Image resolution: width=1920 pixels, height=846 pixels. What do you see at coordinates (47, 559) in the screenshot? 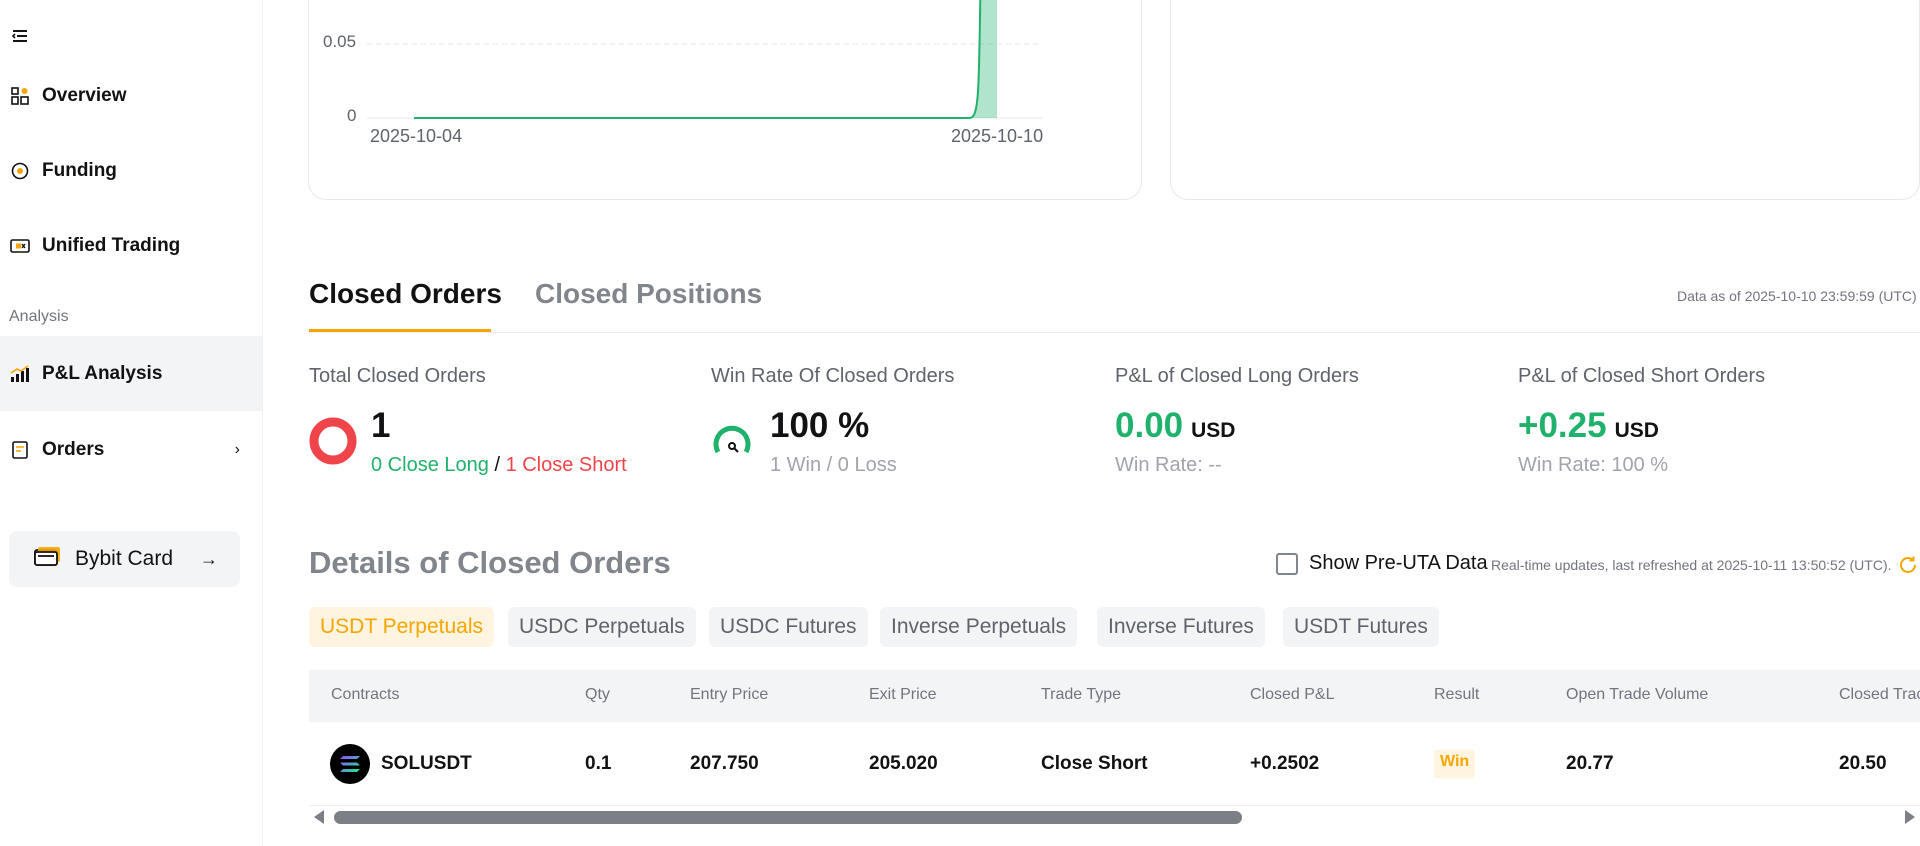
I see `card-icon` at bounding box center [47, 559].